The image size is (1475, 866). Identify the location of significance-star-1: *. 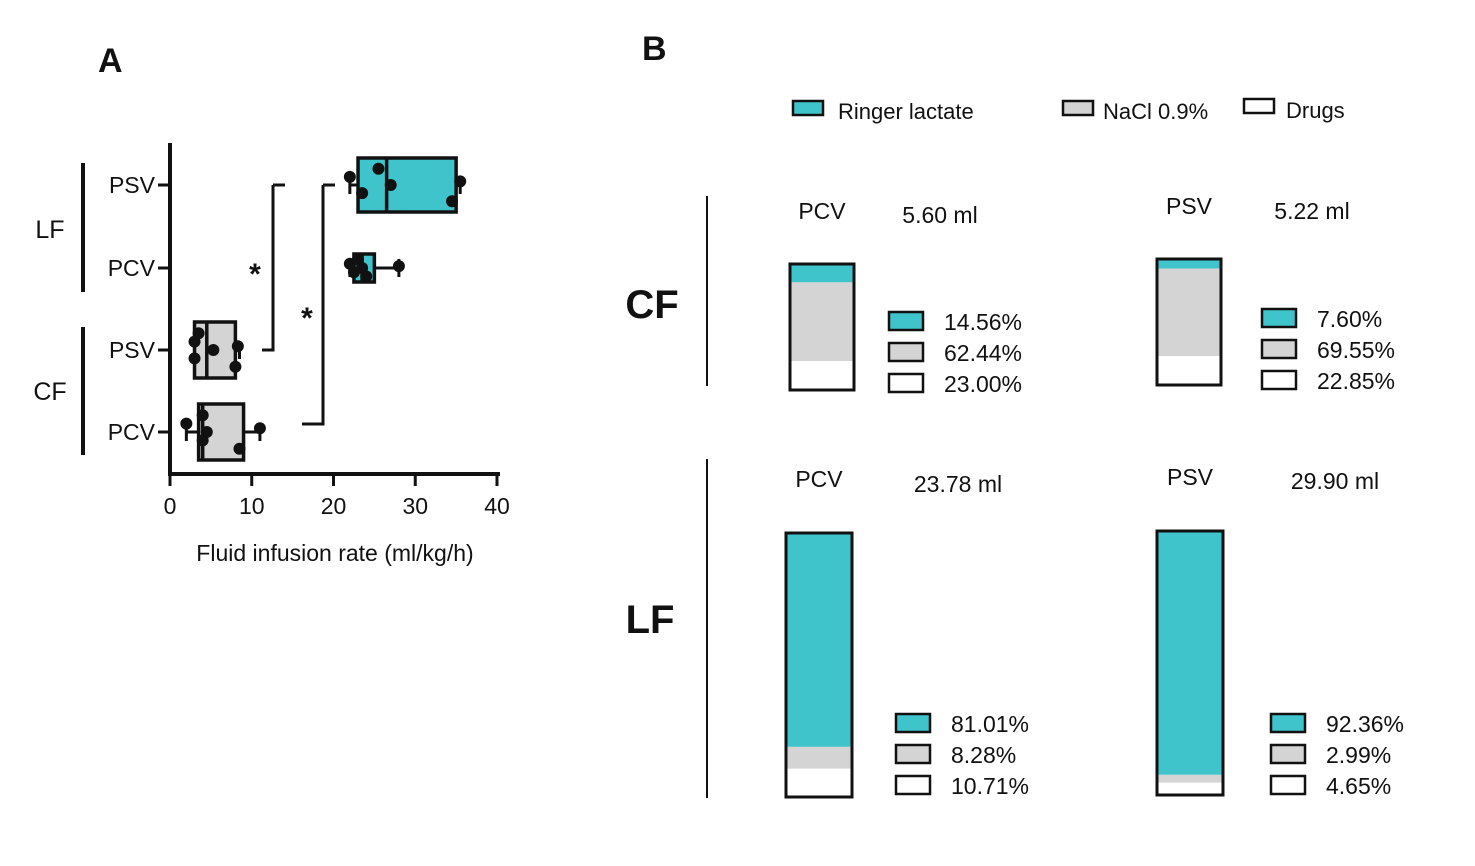
(255, 274).